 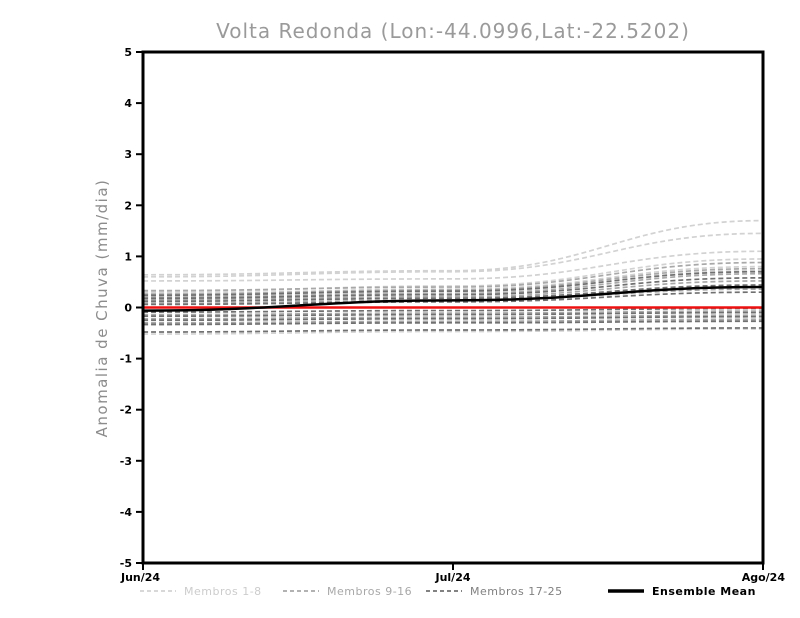 I want to click on series-layer, so click(x=453, y=277).